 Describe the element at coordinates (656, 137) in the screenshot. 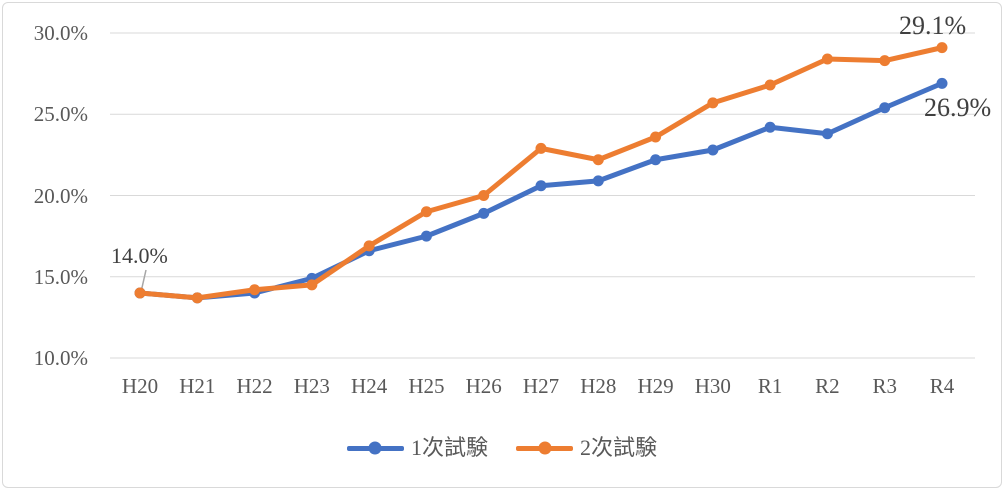

I see `data-point-2次試験-H29` at that location.